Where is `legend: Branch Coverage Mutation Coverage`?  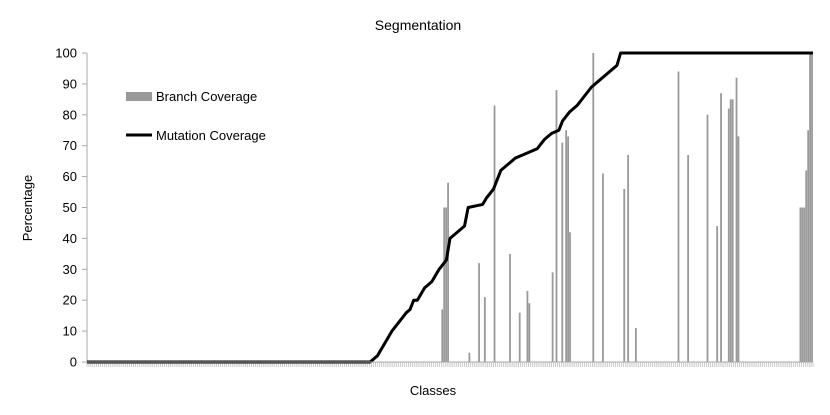
legend: Branch Coverage Mutation Coverage is located at coordinates (196, 116).